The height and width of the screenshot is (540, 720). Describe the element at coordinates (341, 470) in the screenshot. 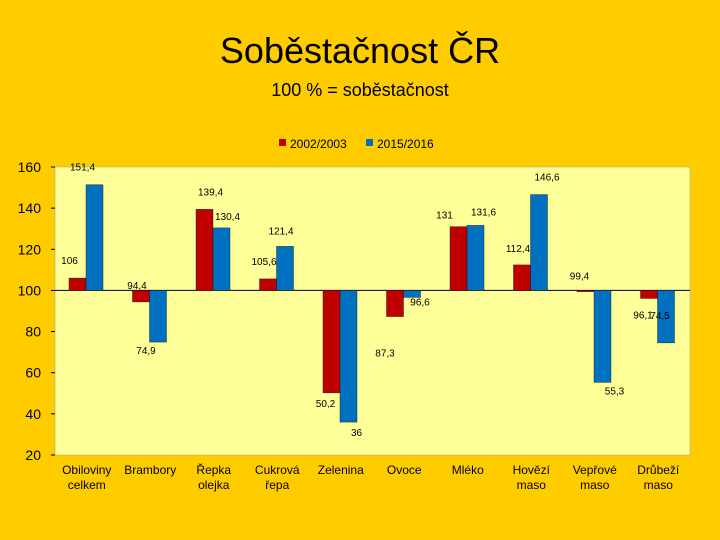

I see `x-category-label: Zelenina` at that location.